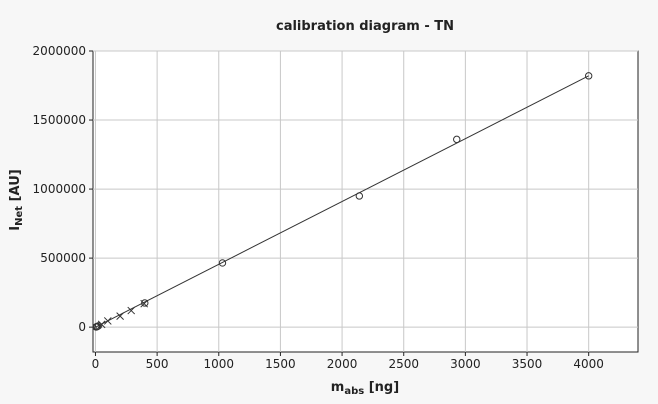 This screenshot has width=658, height=404. Describe the element at coordinates (588, 364) in the screenshot. I see `x-tick-label: 4000` at that location.